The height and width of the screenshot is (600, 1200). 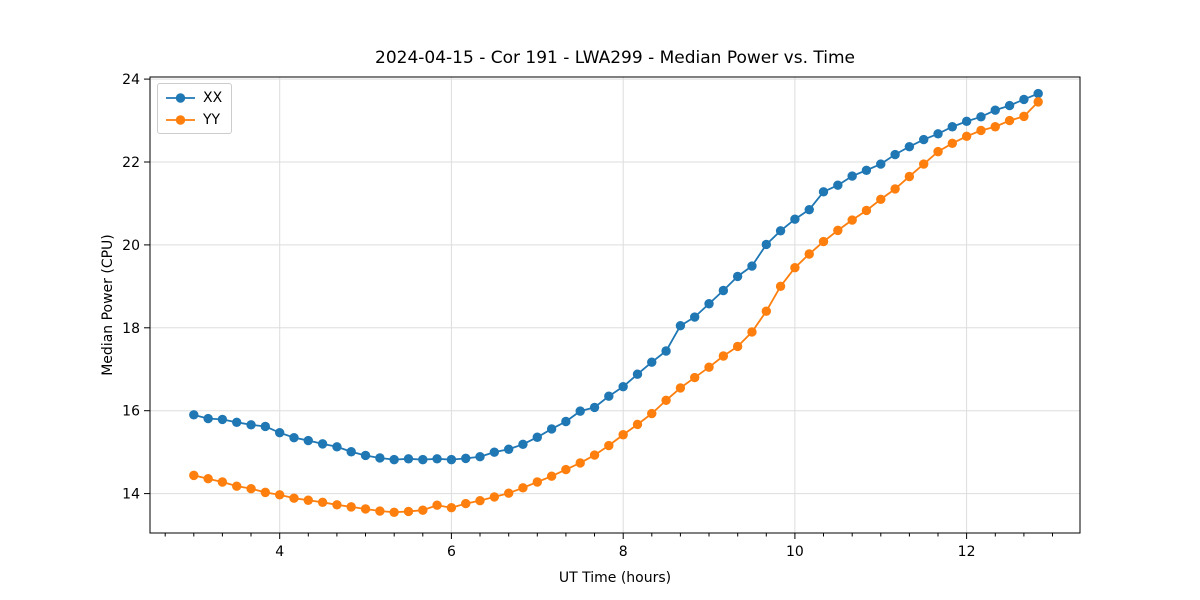 I want to click on y-tick-label: 18, so click(x=131, y=329).